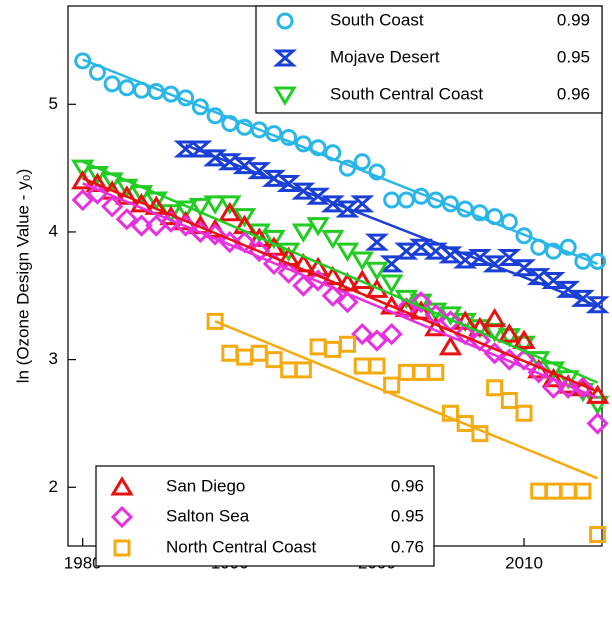 The image size is (612, 621). What do you see at coordinates (53, 486) in the screenshot?
I see `y-tick-label: 2` at bounding box center [53, 486].